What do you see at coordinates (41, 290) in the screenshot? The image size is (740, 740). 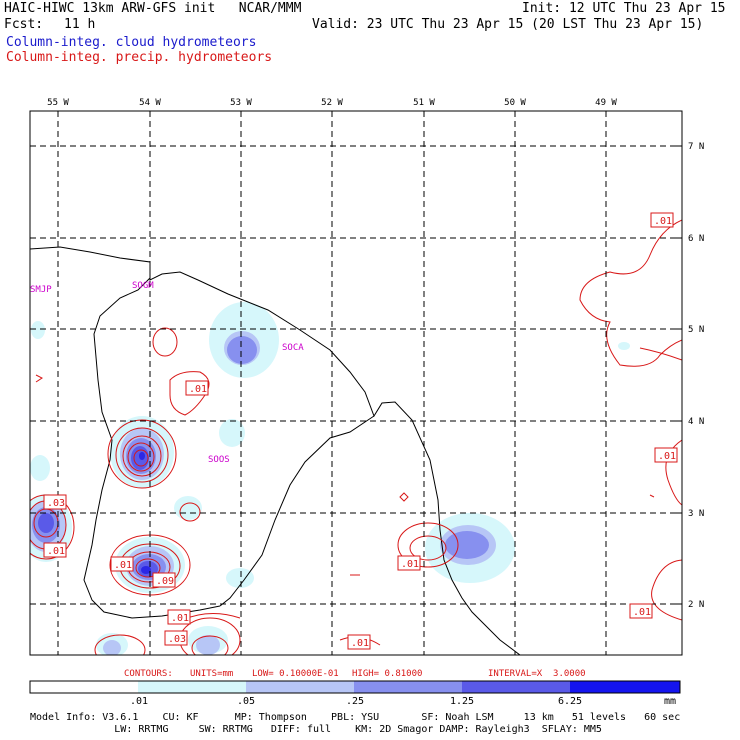 I see `place-label: SMJP` at bounding box center [41, 290].